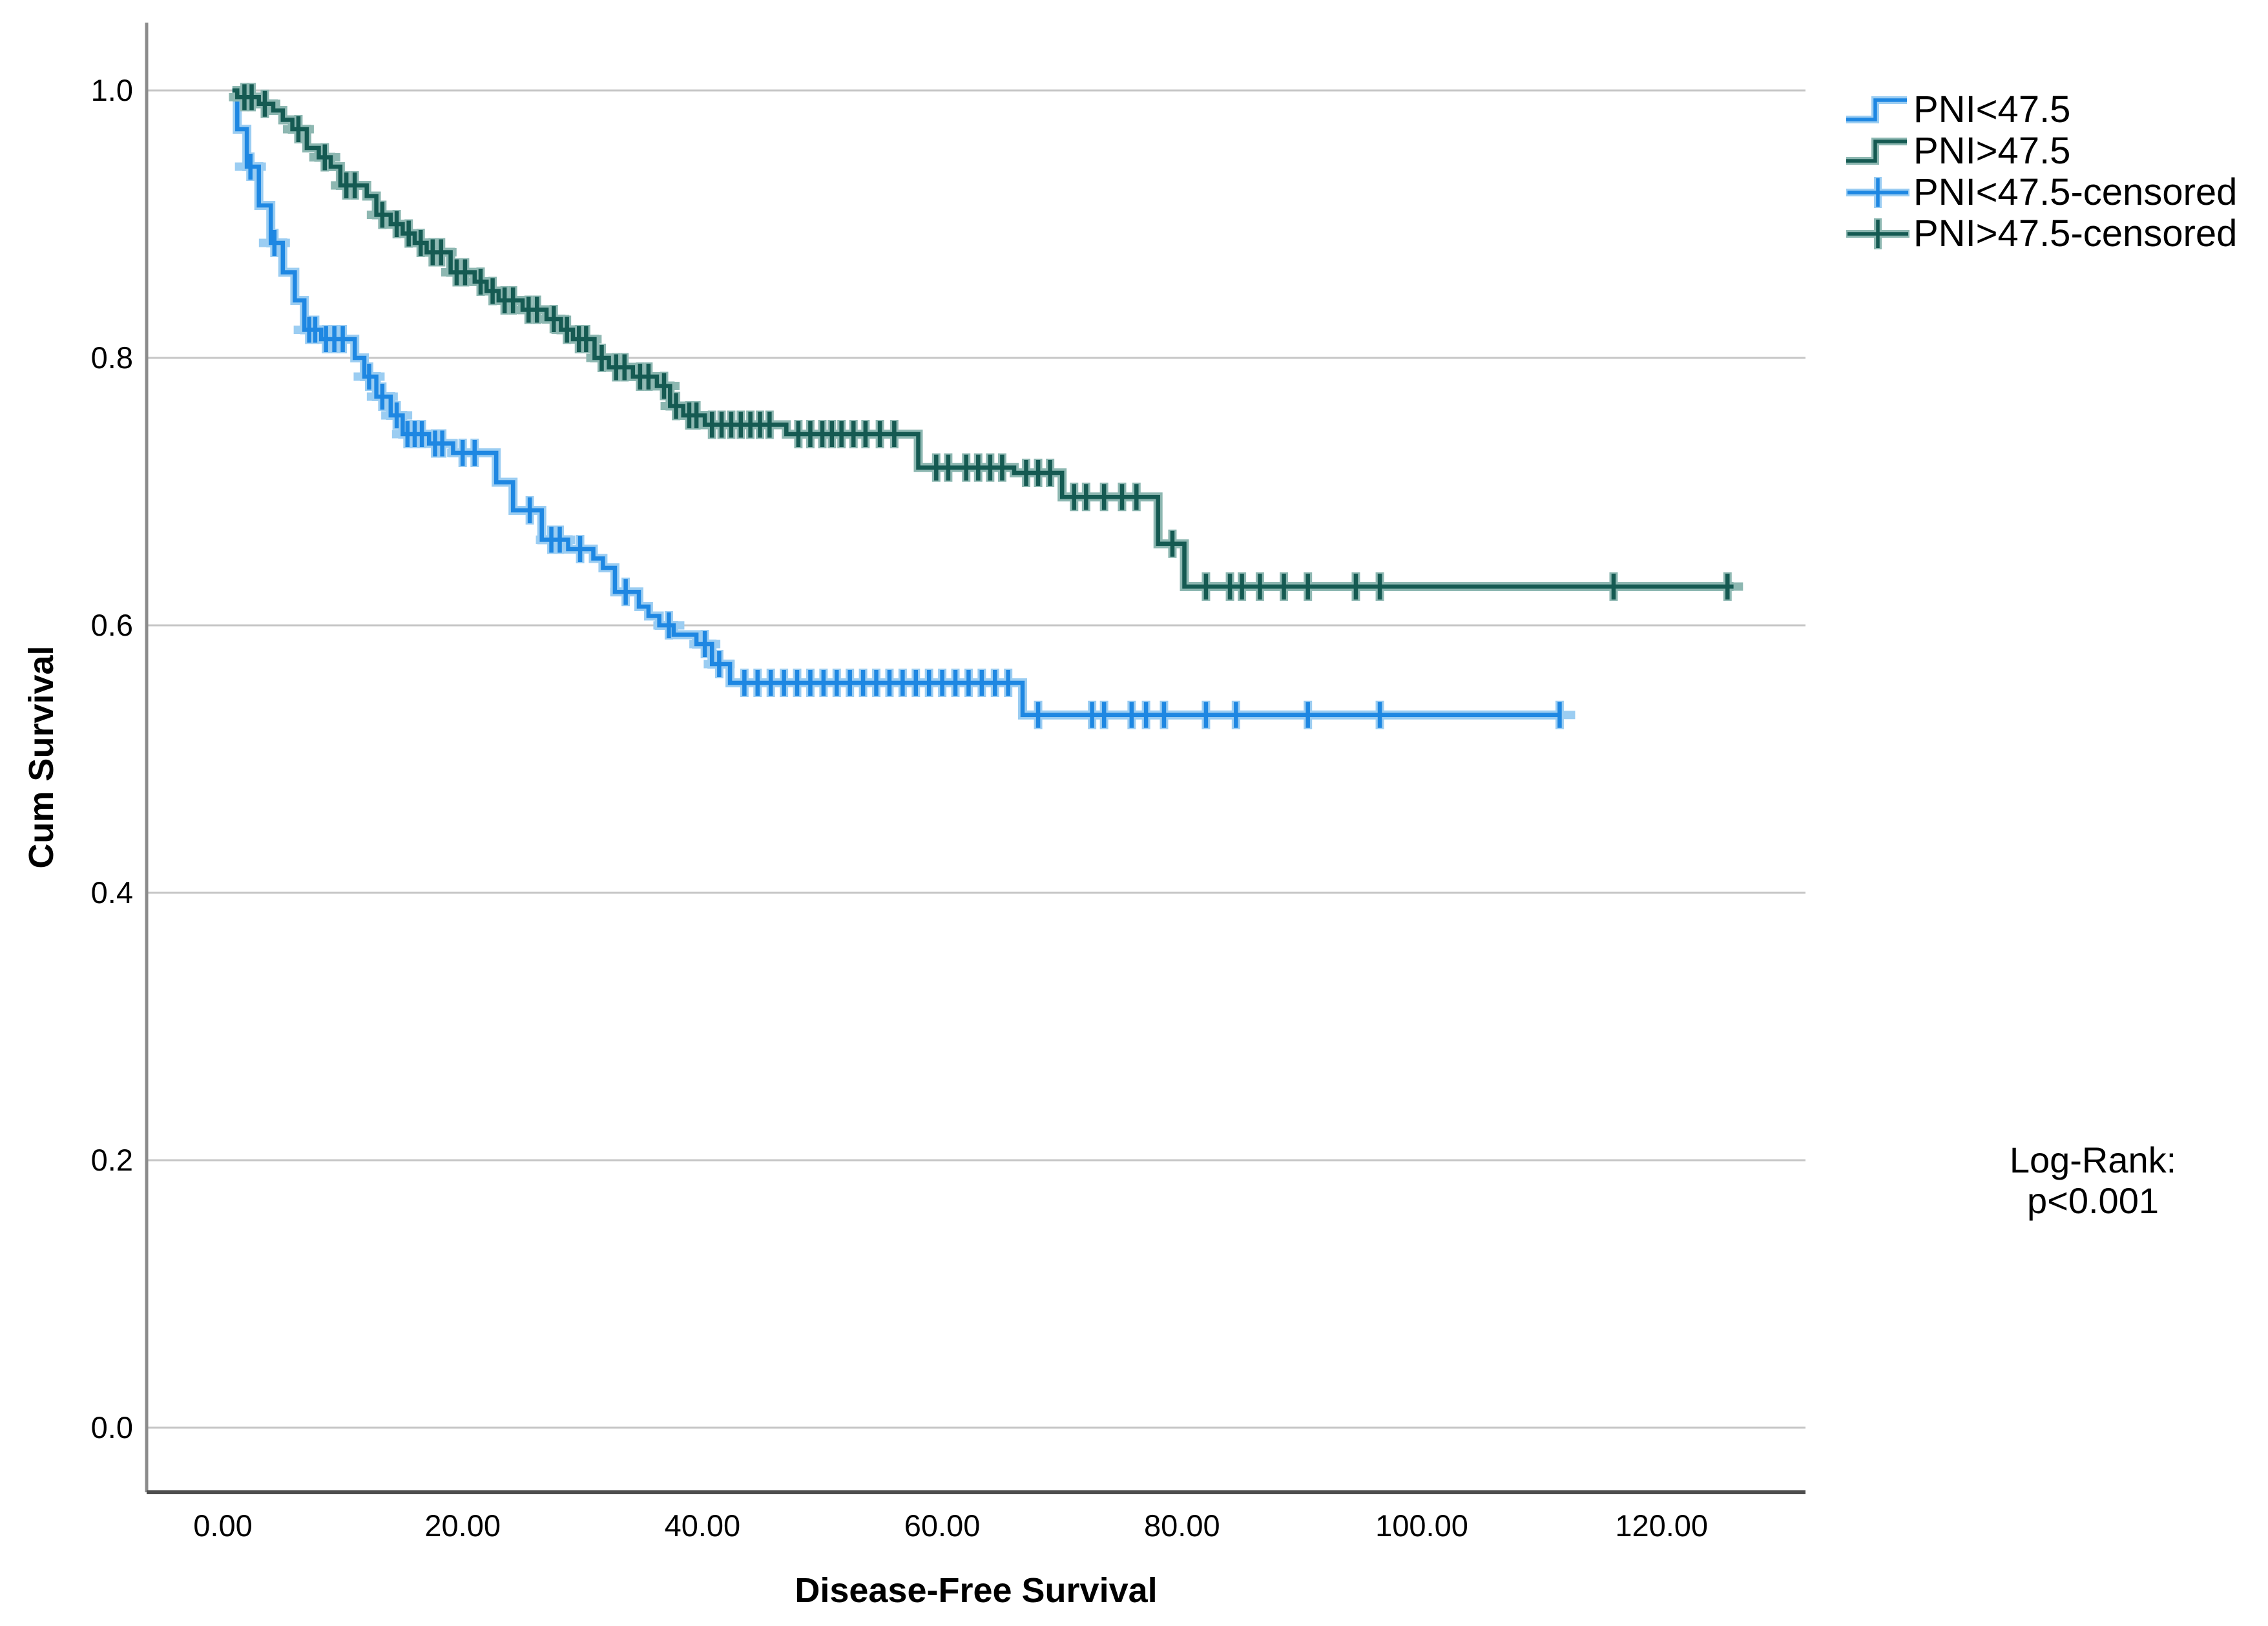  What do you see at coordinates (1991, 110) in the screenshot?
I see `legend-label: PNI<47.5` at bounding box center [1991, 110].